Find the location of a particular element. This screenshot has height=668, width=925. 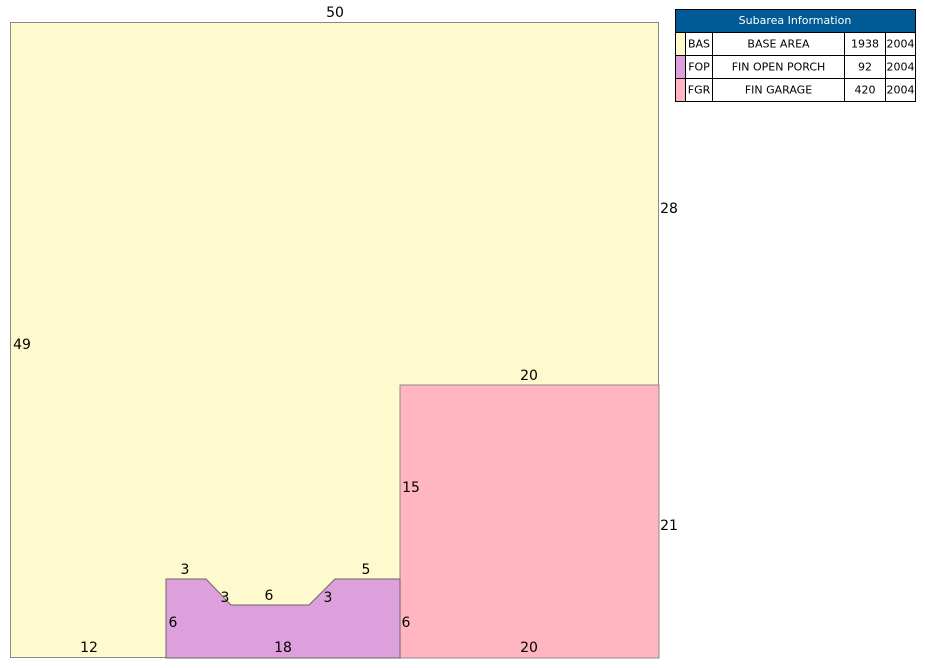

cell-text: 1938 is located at coordinates (865, 44).